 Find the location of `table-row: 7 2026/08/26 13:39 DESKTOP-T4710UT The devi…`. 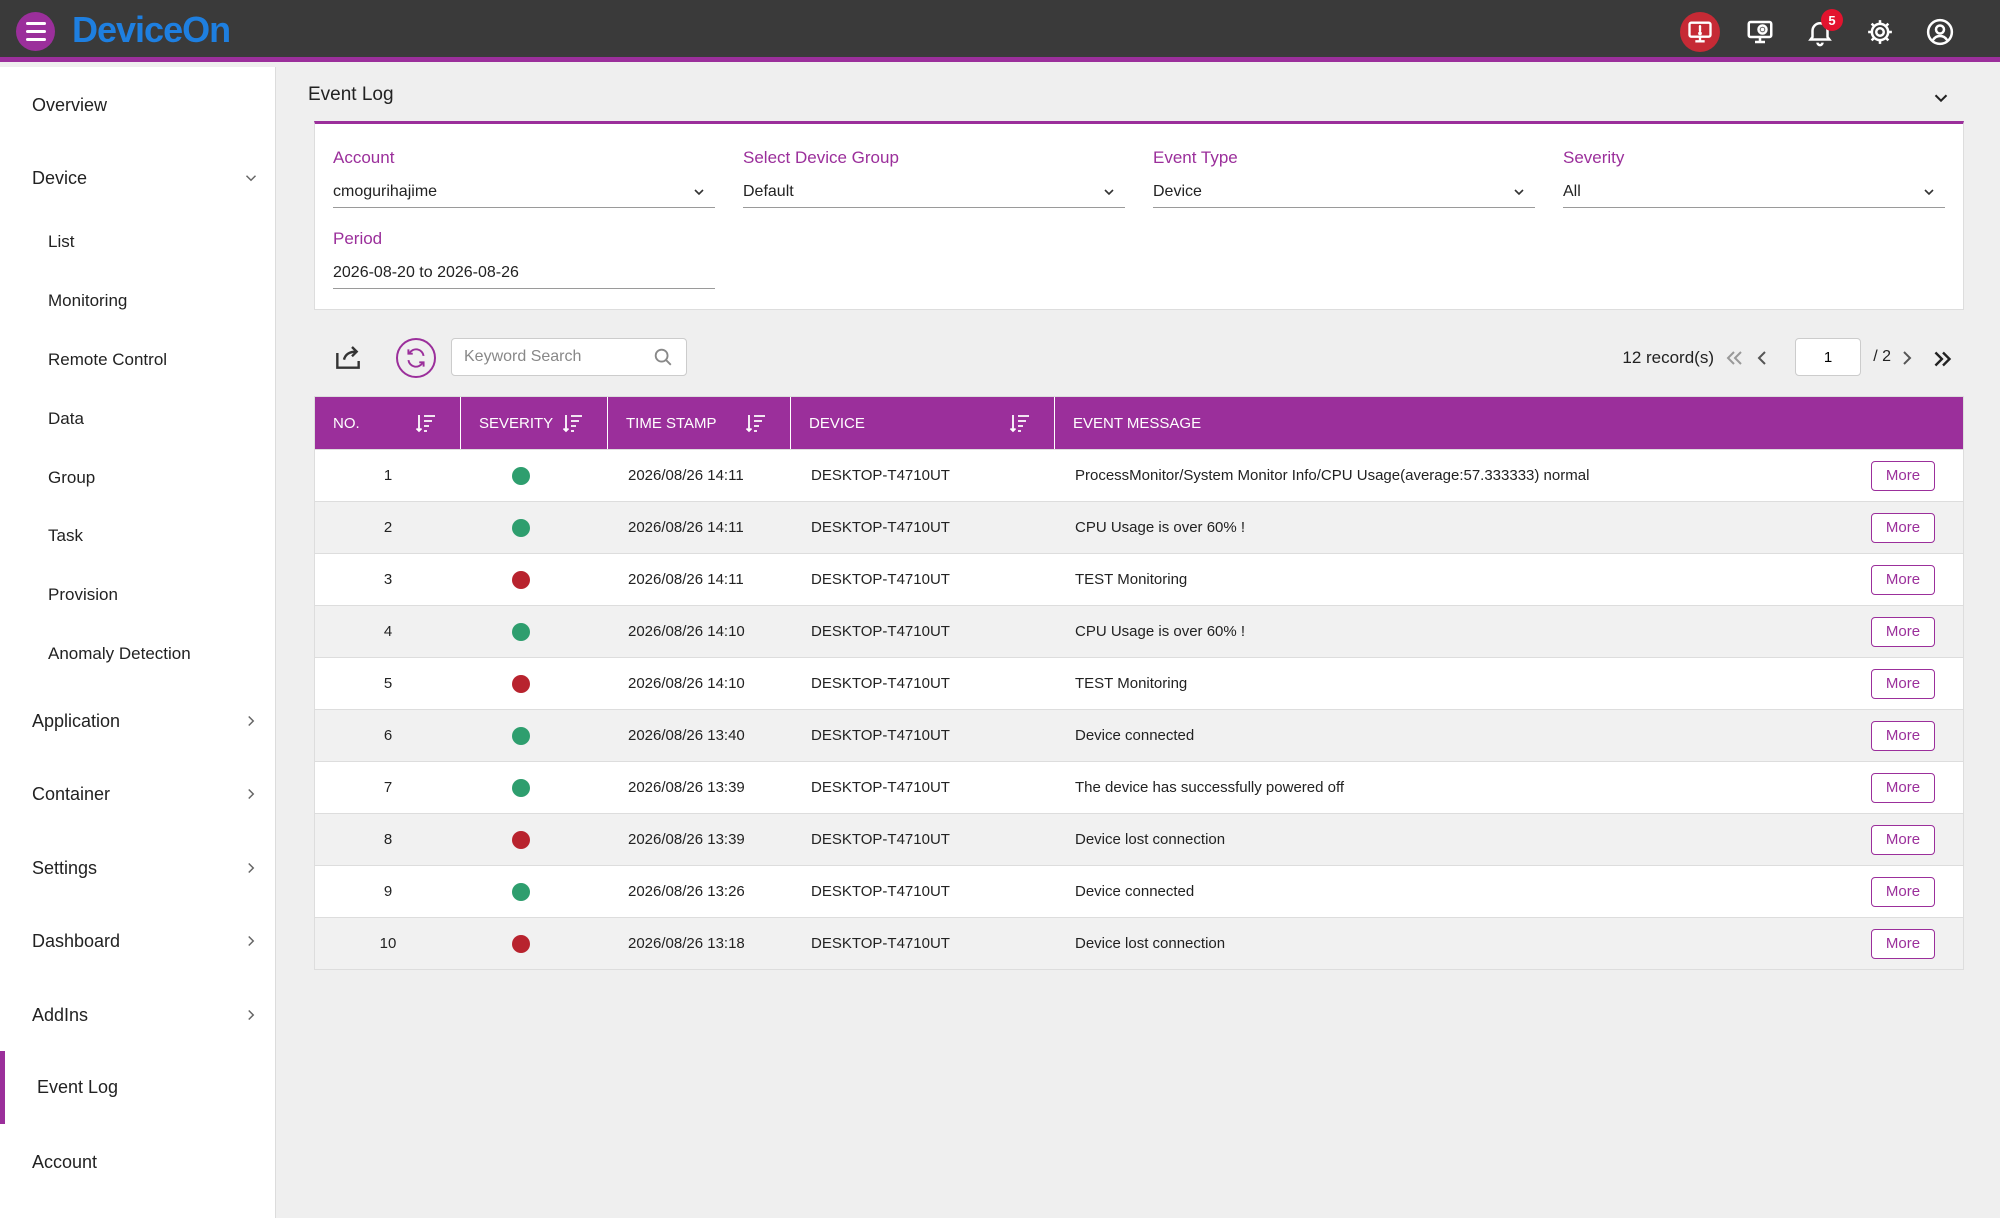

table-row: 7 2026/08/26 13:39 DESKTOP-T4710UT The devi… is located at coordinates (1139, 787).